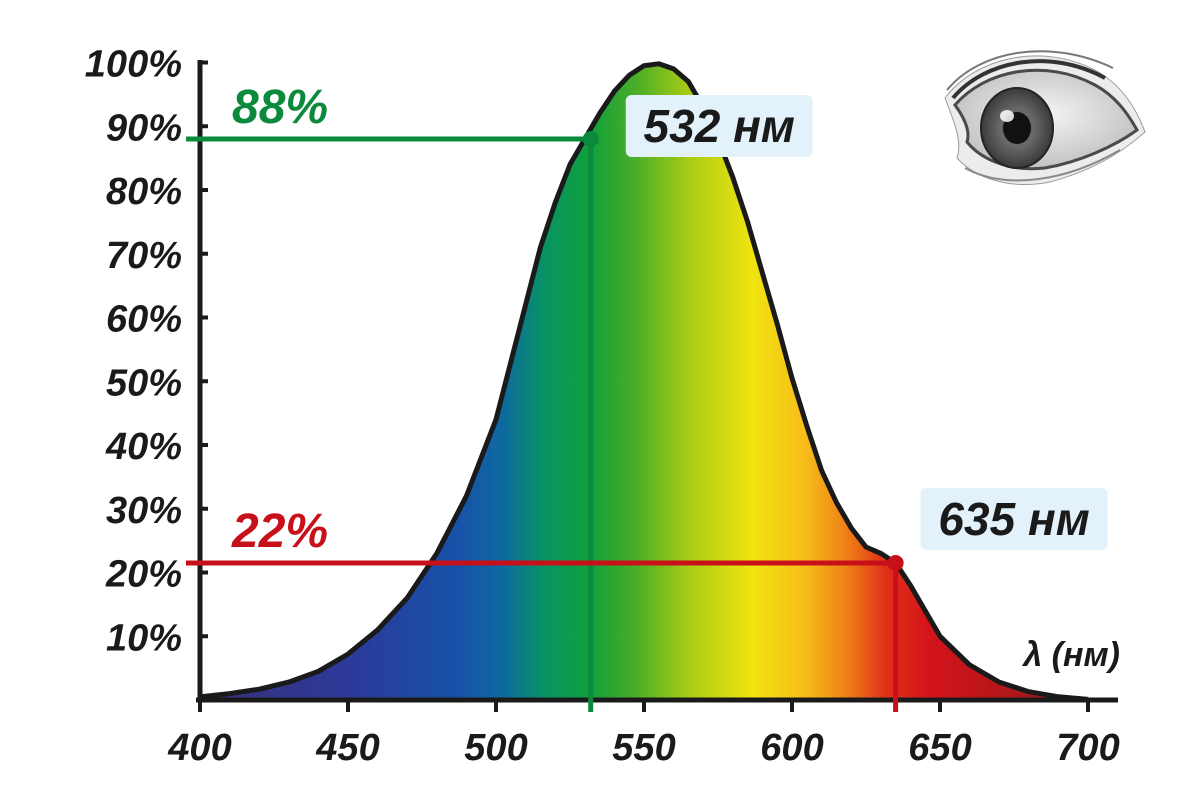 This screenshot has width=1200, height=800. Describe the element at coordinates (643, 748) in the screenshot. I see `x-tick-label: 550` at that location.